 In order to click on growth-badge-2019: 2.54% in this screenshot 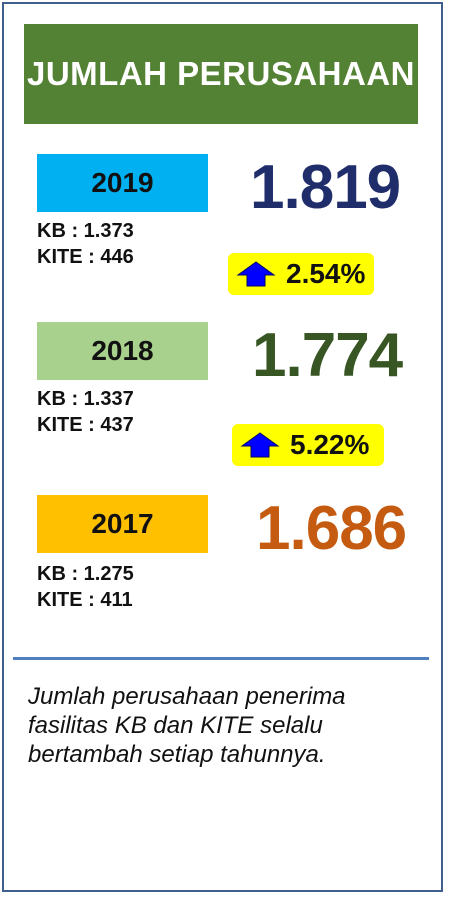, I will do `click(301, 274)`.